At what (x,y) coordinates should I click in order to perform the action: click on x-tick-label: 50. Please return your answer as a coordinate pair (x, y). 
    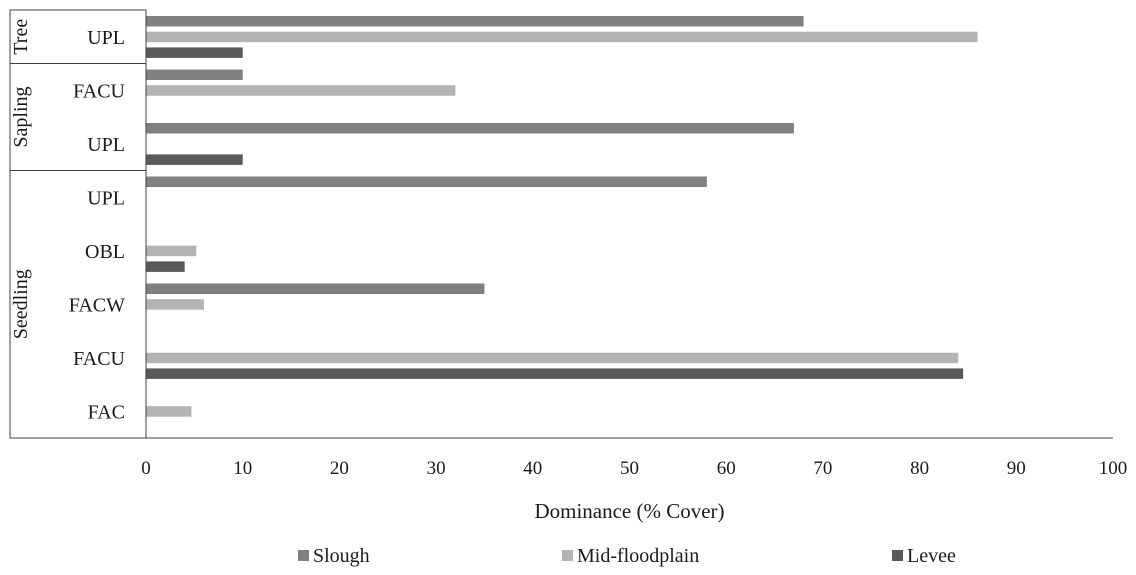
    Looking at the image, I should click on (629, 468).